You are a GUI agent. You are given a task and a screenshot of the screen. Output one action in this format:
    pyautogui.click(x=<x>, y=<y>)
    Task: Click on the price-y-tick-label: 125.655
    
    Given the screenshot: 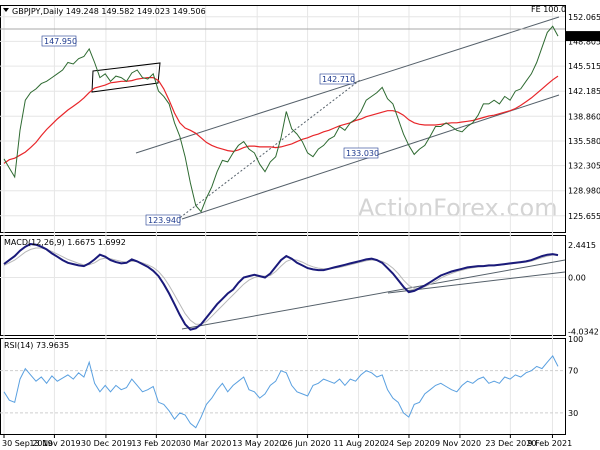 What is the action you would take?
    pyautogui.click(x=584, y=216)
    